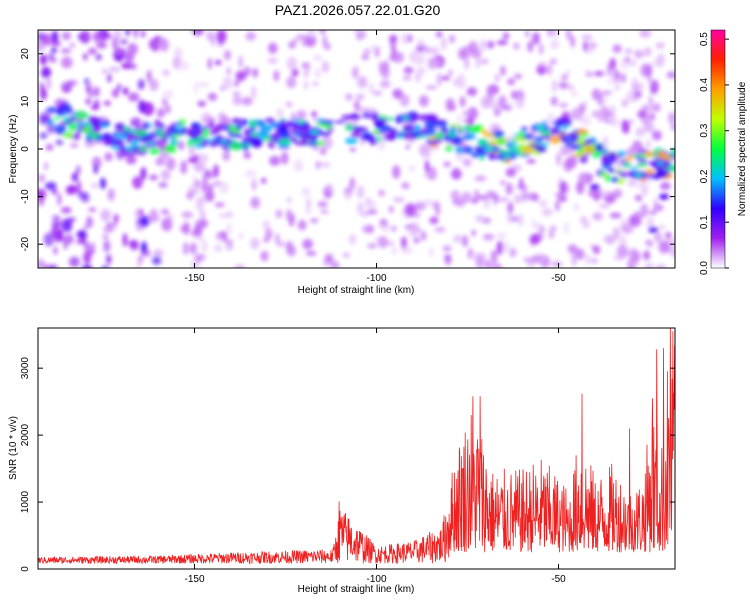  Describe the element at coordinates (704, 130) in the screenshot. I see `colorbar-tick-label: 0.3` at that location.